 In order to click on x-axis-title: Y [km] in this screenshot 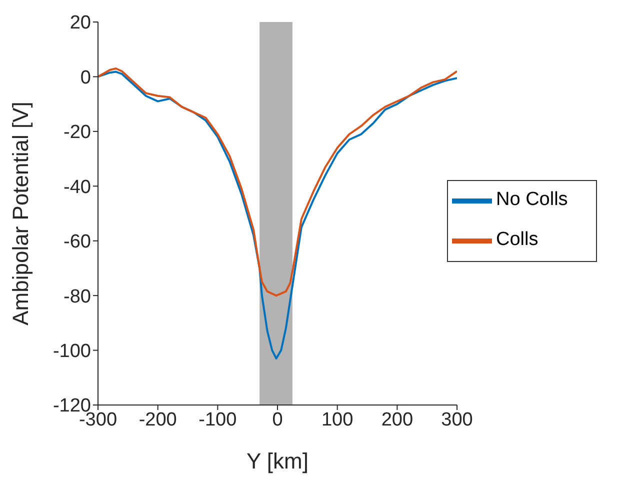, I will do `click(277, 461)`.